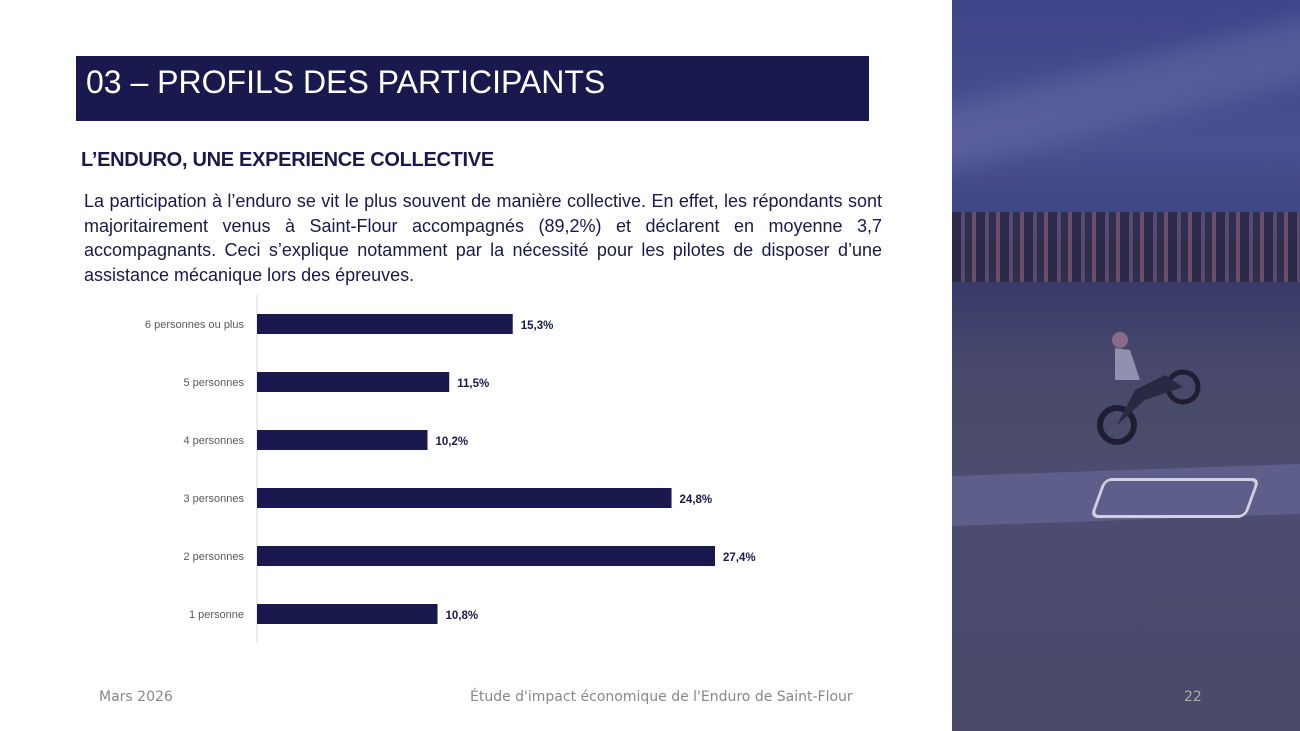  I want to click on motorbike-image, so click(1149, 388).